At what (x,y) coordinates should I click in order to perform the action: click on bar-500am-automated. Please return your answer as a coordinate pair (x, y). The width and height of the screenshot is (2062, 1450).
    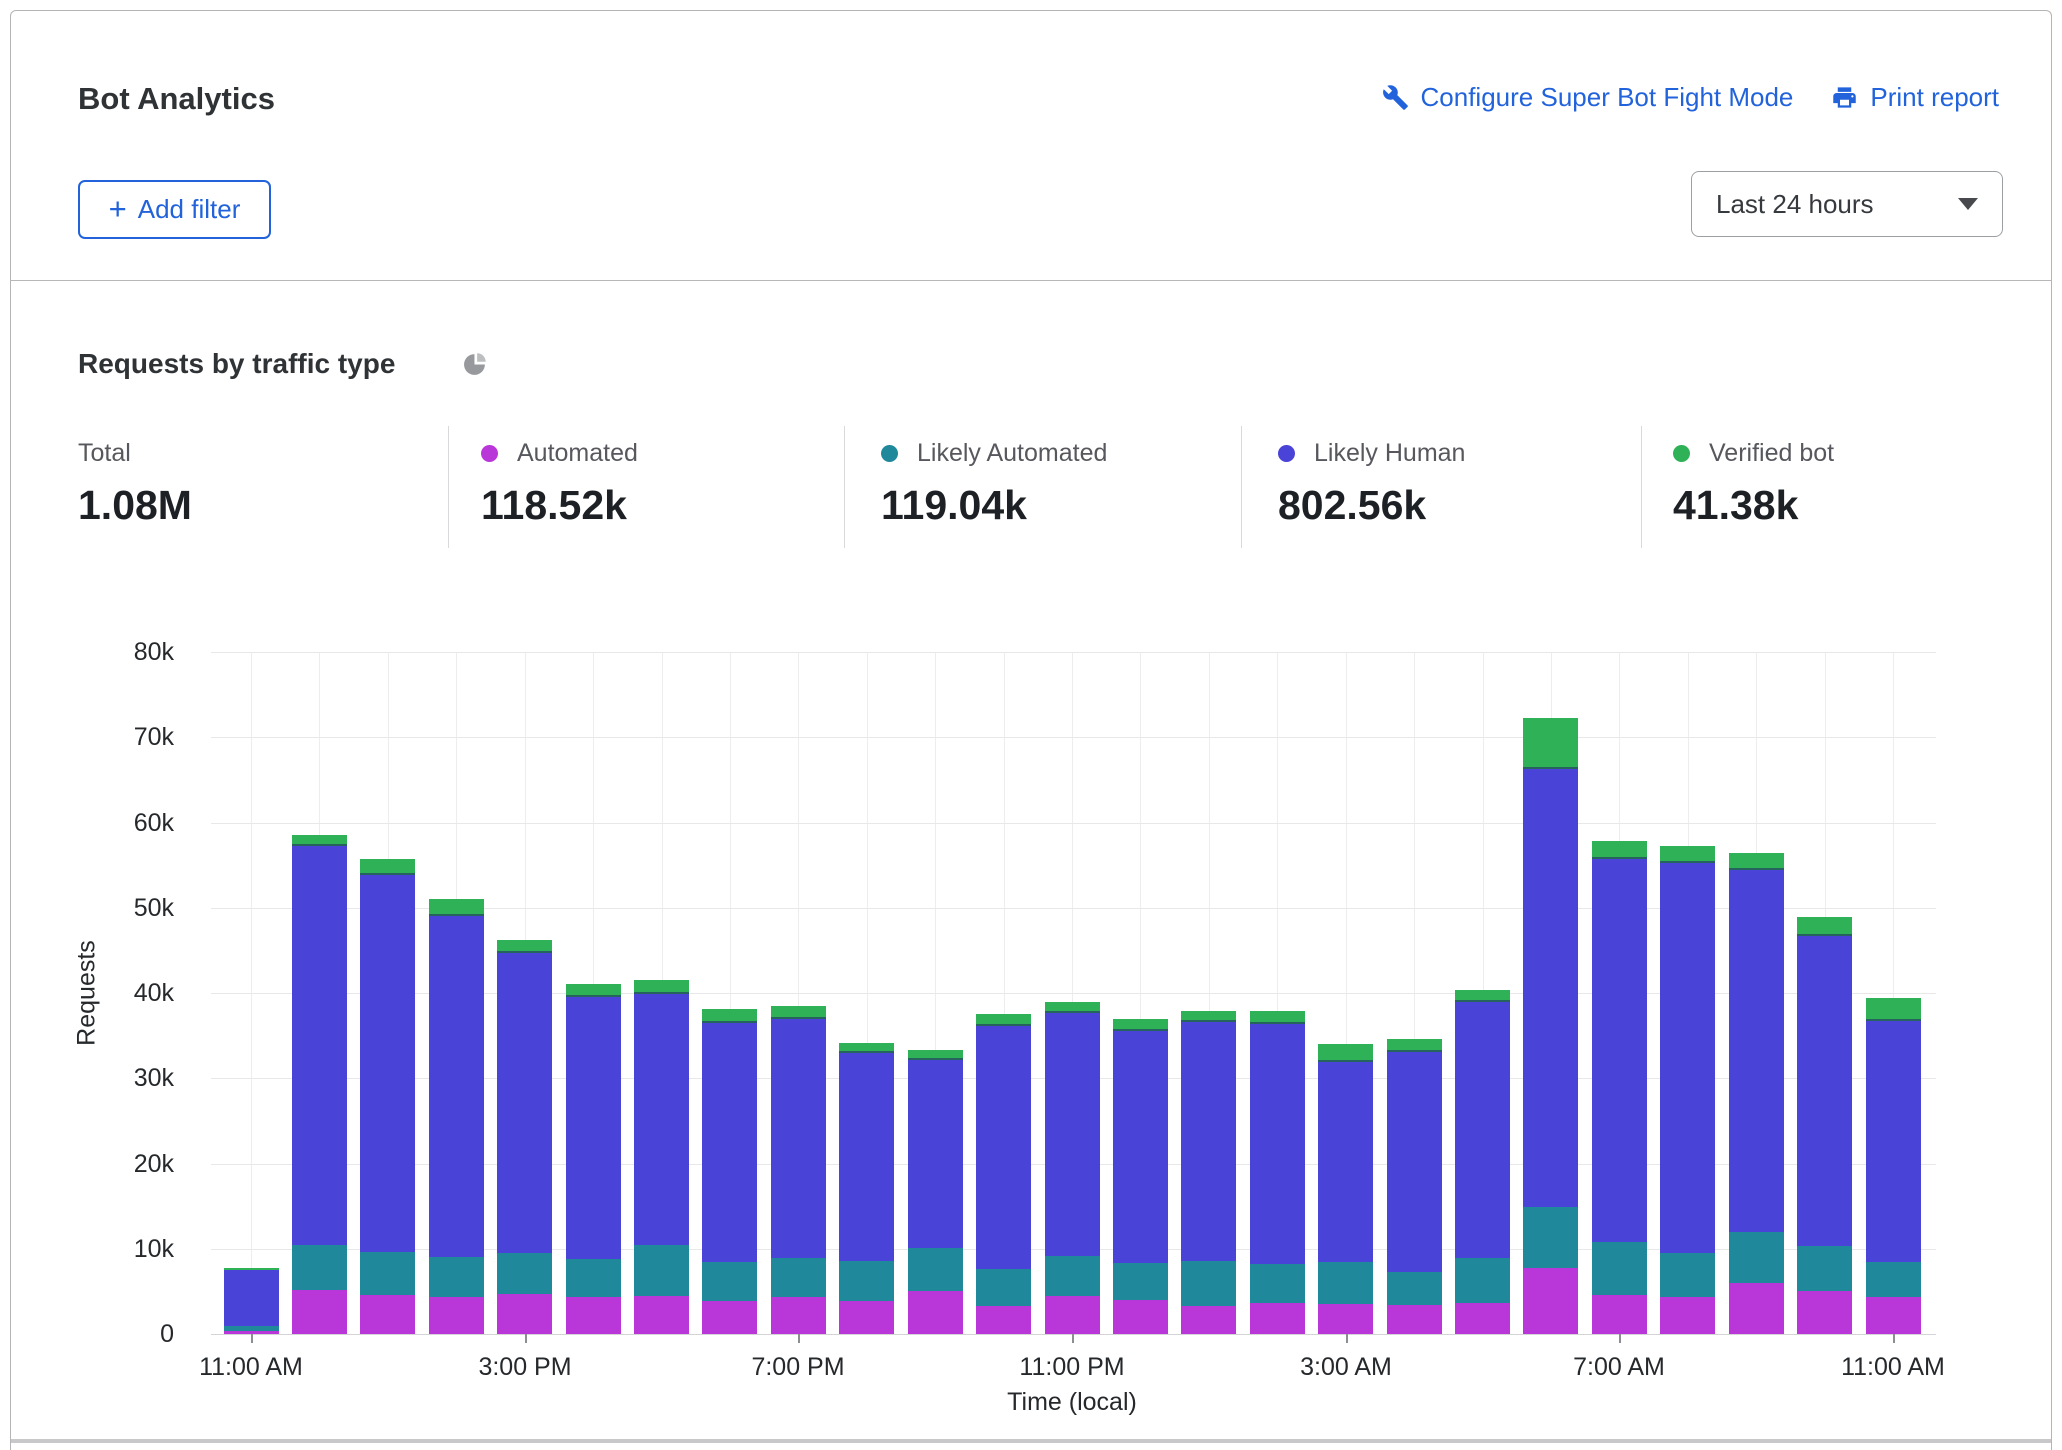
    Looking at the image, I should click on (1482, 1318).